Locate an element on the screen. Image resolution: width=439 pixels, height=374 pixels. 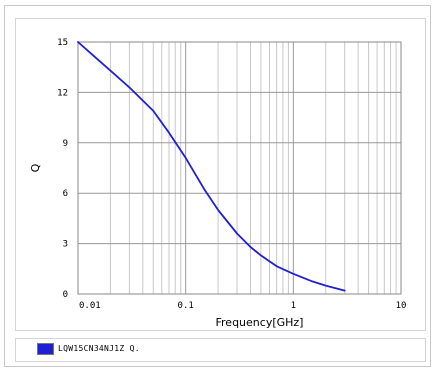
y-tick-label: 0 is located at coordinates (65, 295).